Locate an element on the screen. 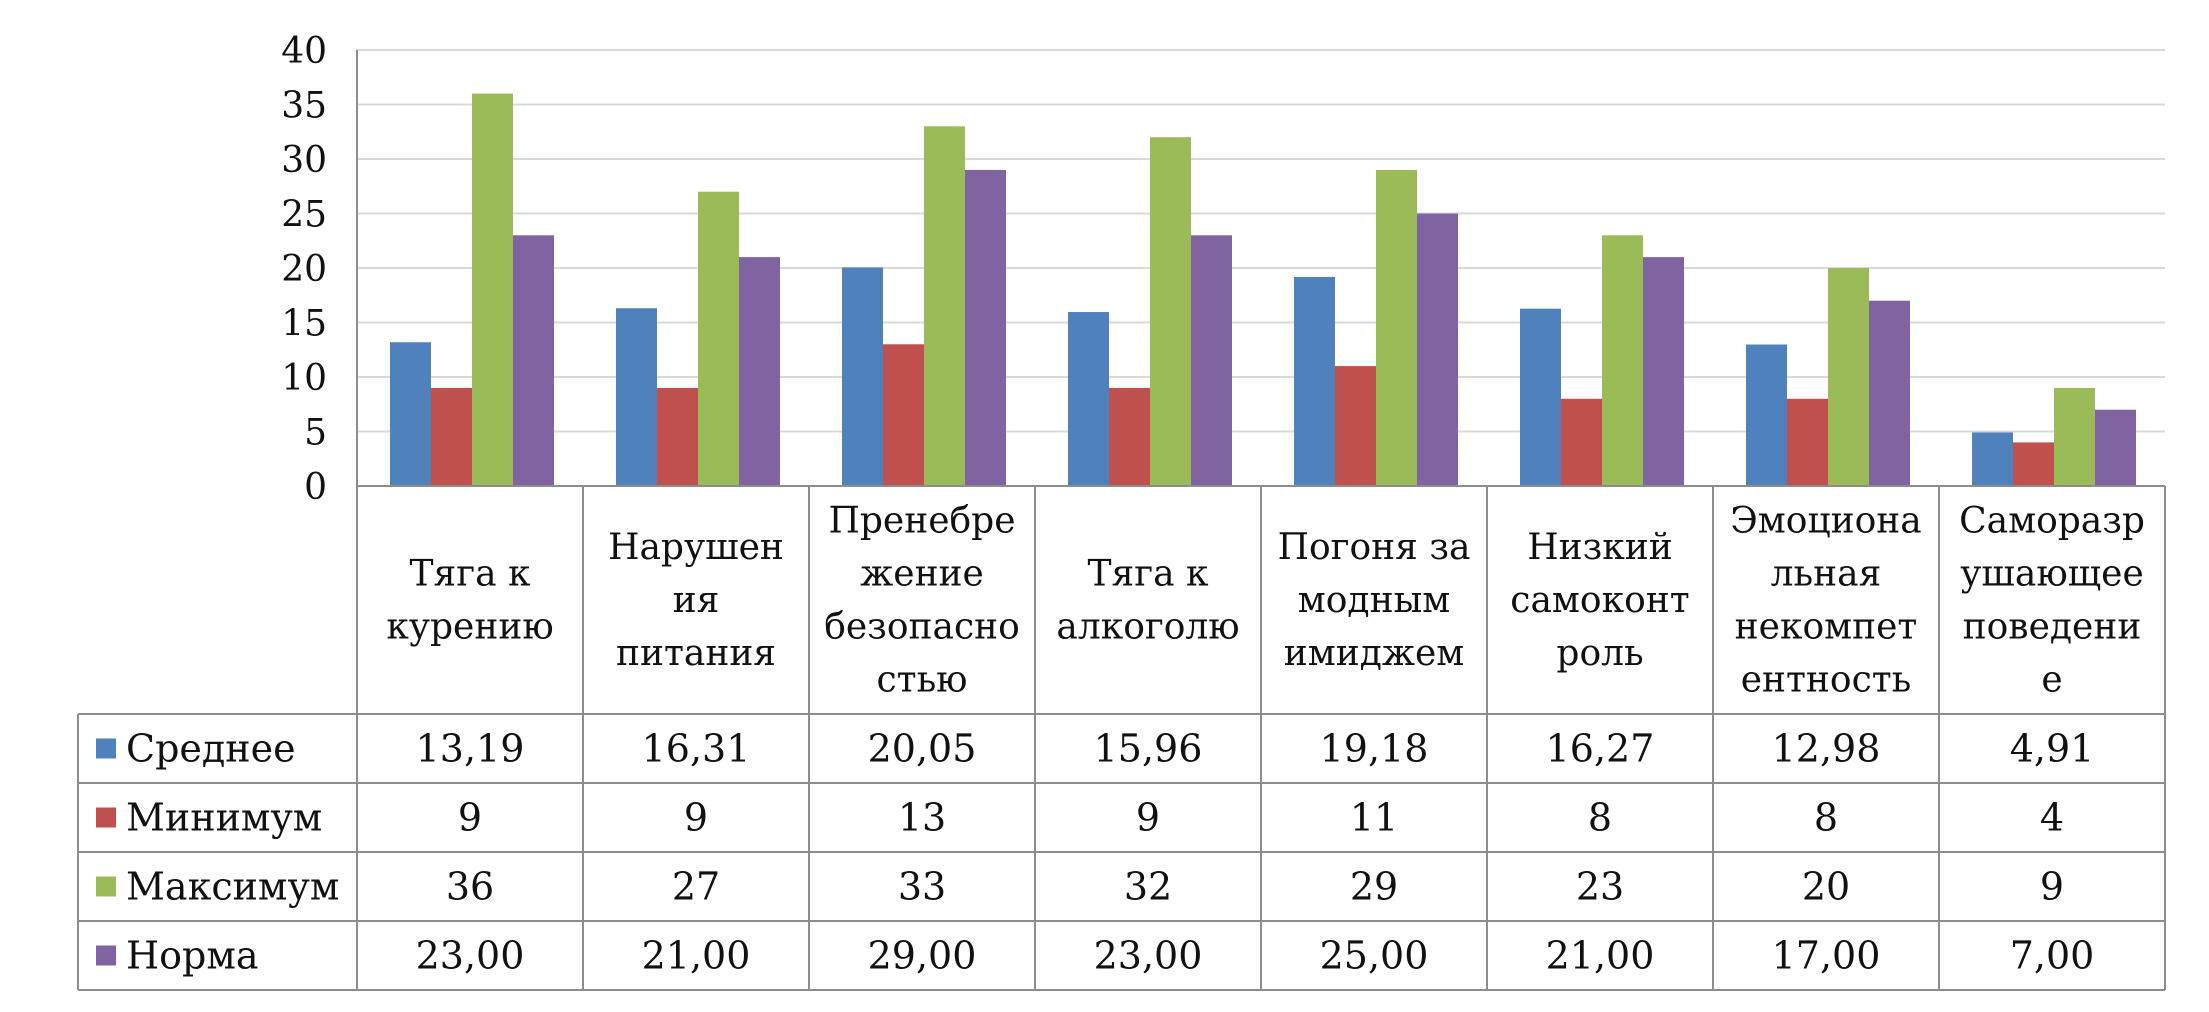 The image size is (2209, 1012). bar-Максимум-1 is located at coordinates (718, 338).